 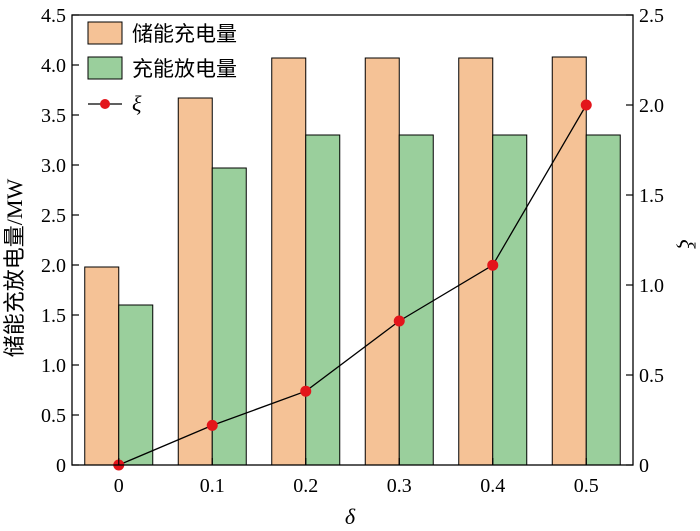 I want to click on right-axis: 0 0.5 1.0 1.5 2.0 2.5, so click(x=645, y=241).